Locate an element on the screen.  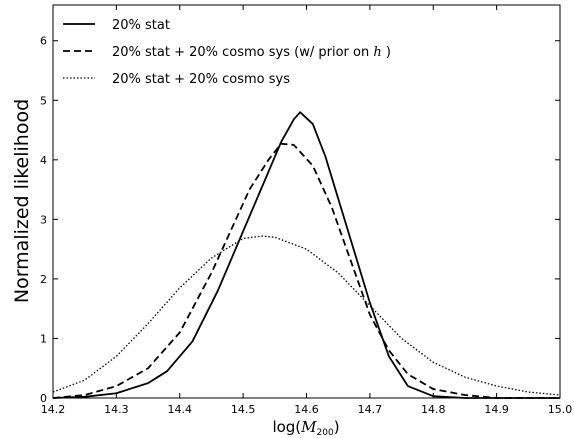
legend-label-1: 20% stat is located at coordinates (141, 25).